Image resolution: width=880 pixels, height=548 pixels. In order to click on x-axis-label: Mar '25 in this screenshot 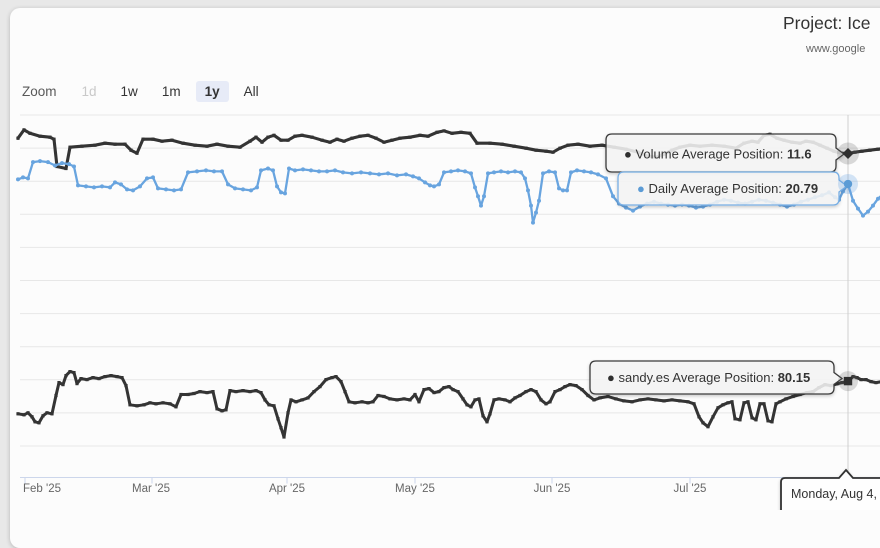, I will do `click(151, 489)`.